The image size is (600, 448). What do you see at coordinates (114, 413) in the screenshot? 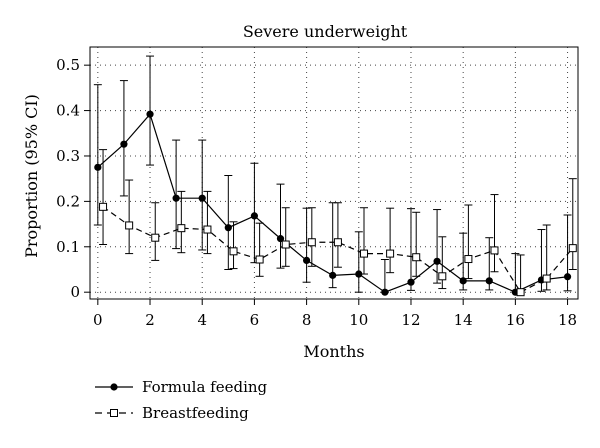
I see `legend-marker-breastfeeding` at bounding box center [114, 413].